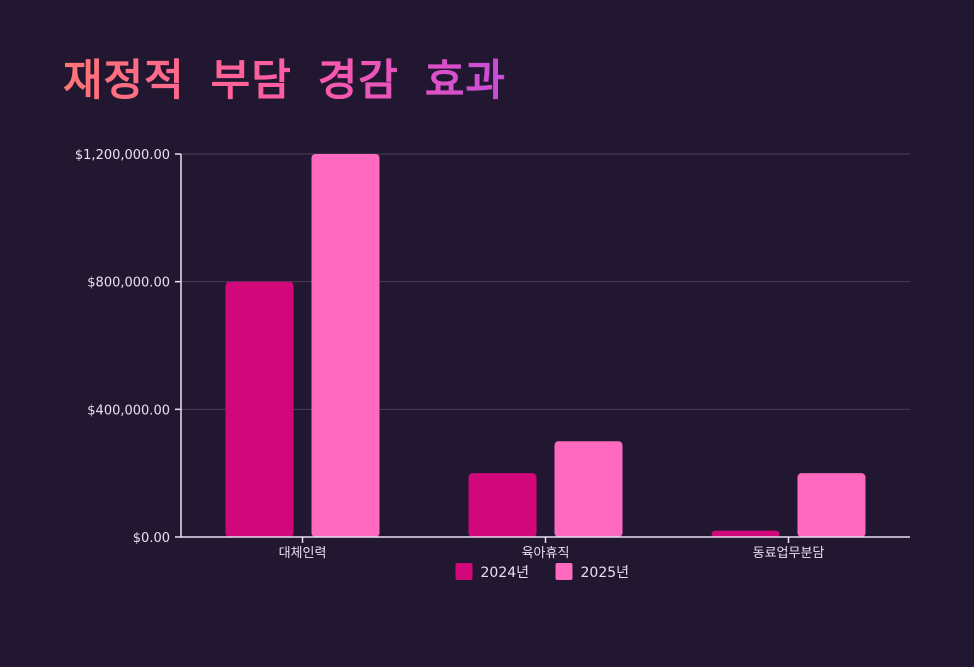 The width and height of the screenshot is (974, 667). What do you see at coordinates (789, 553) in the screenshot?
I see `x-tick-label: 동료업무분담` at bounding box center [789, 553].